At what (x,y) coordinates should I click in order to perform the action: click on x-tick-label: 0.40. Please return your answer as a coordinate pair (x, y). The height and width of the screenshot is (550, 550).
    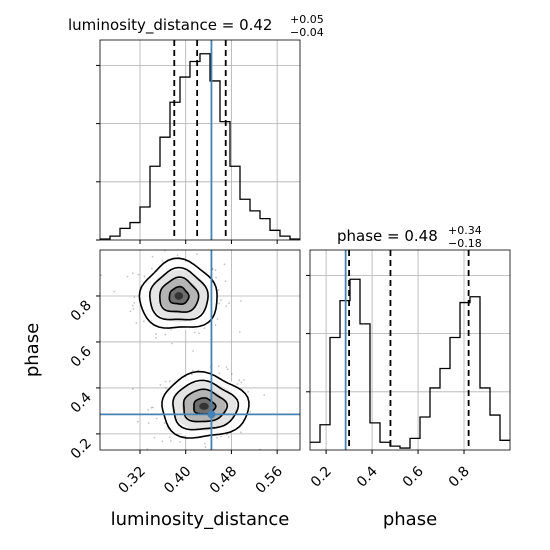
    Looking at the image, I should click on (177, 480).